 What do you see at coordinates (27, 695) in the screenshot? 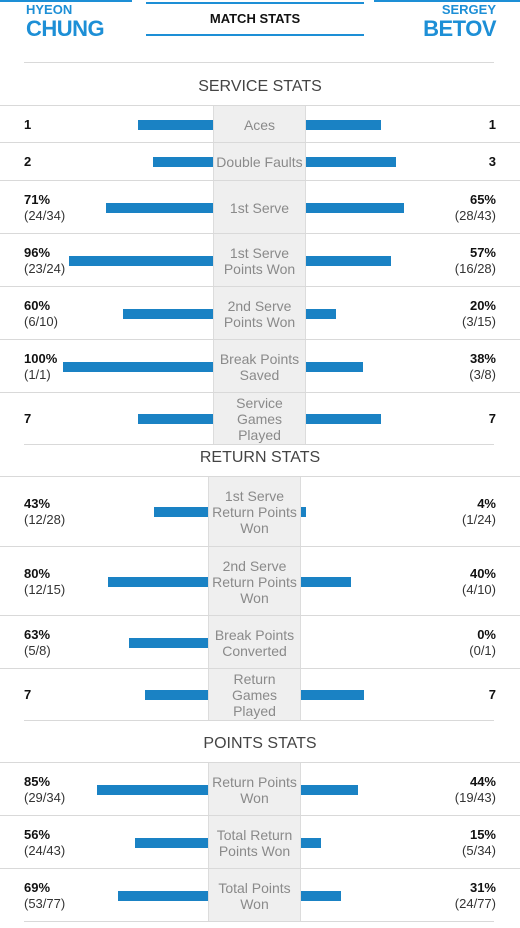
I see `player1-stat-value: 7` at bounding box center [27, 695].